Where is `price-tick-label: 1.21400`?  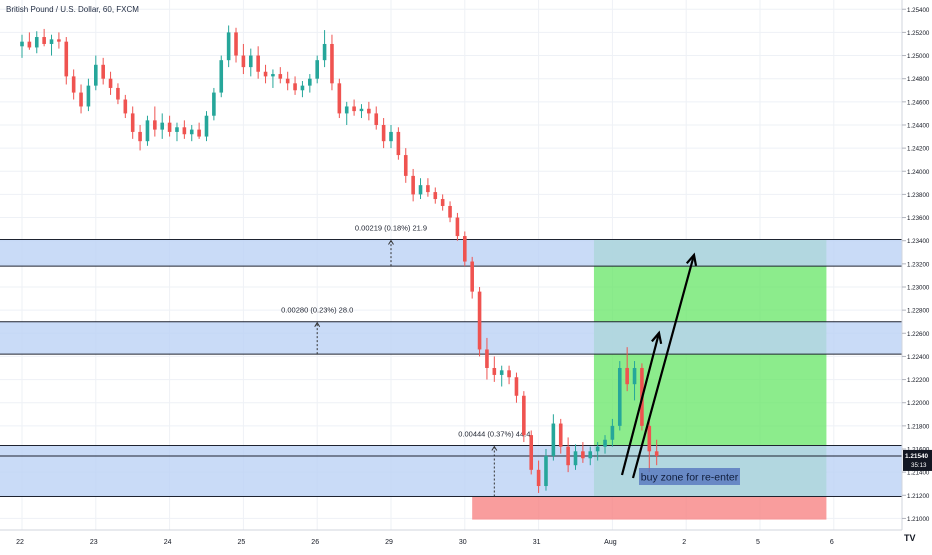
price-tick-label: 1.21400 is located at coordinates (918, 473).